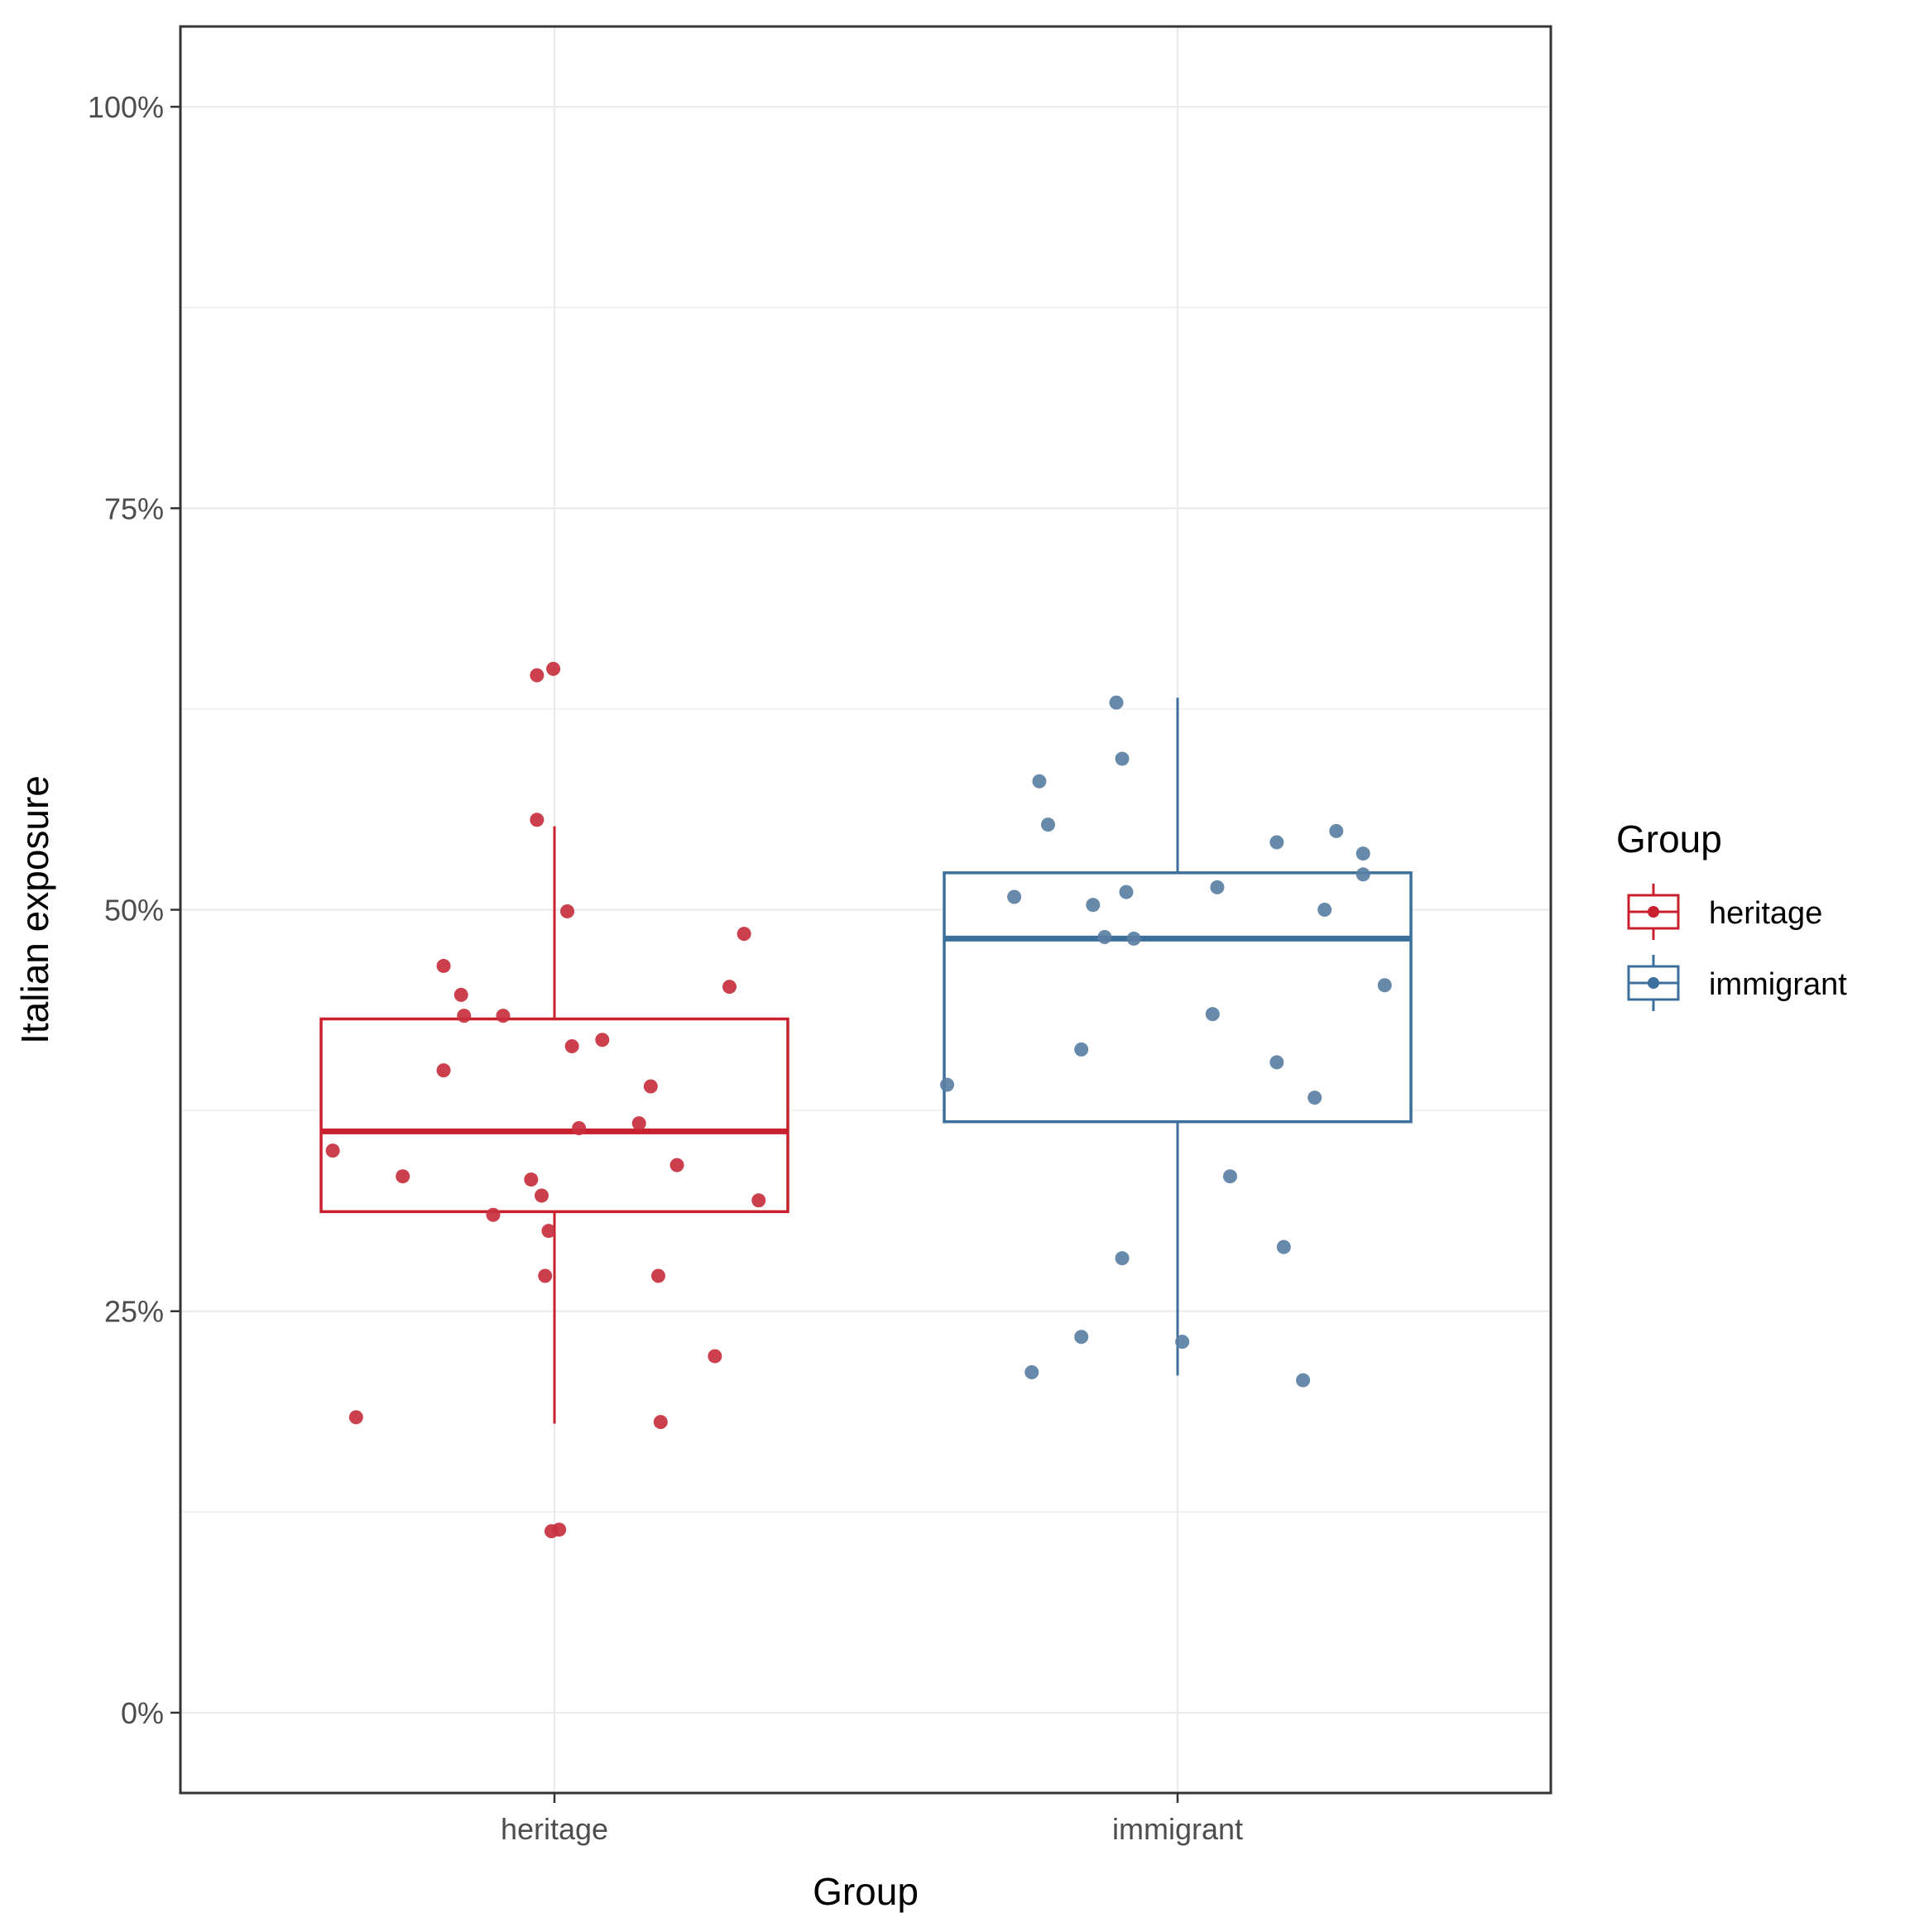  What do you see at coordinates (866, 1892) in the screenshot?
I see `x-axis-title: Group` at bounding box center [866, 1892].